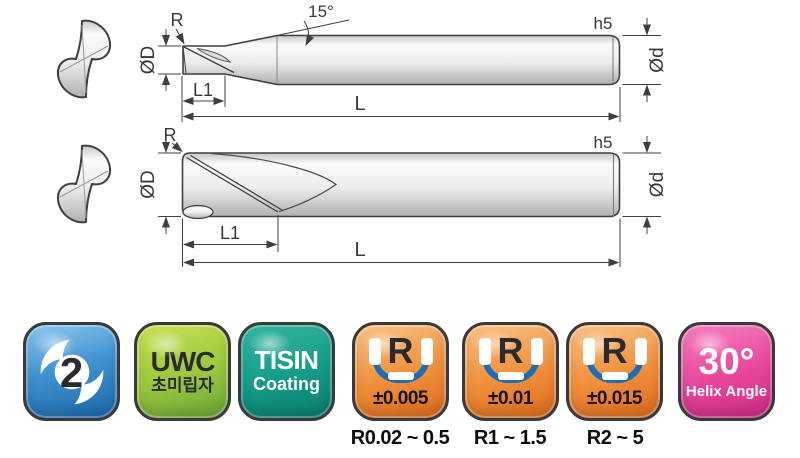 The height and width of the screenshot is (458, 800). I want to click on helix-angle-value: 30°, so click(726, 361).